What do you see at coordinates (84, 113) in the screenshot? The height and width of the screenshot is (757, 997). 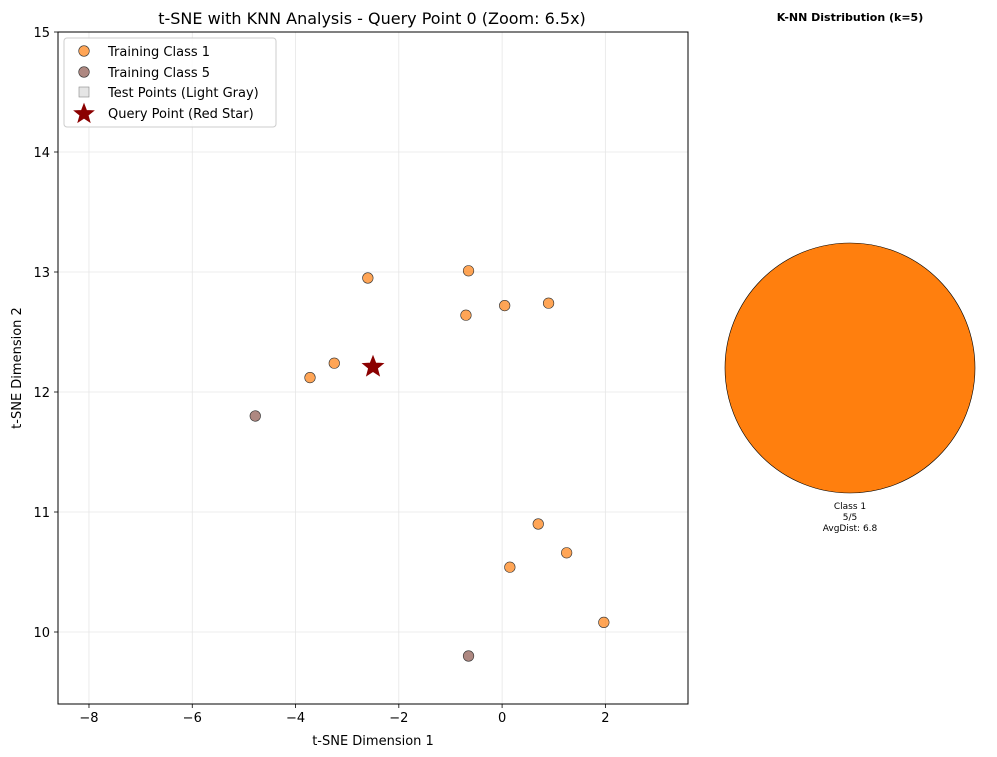 I see `legend-marker-query-star` at bounding box center [84, 113].